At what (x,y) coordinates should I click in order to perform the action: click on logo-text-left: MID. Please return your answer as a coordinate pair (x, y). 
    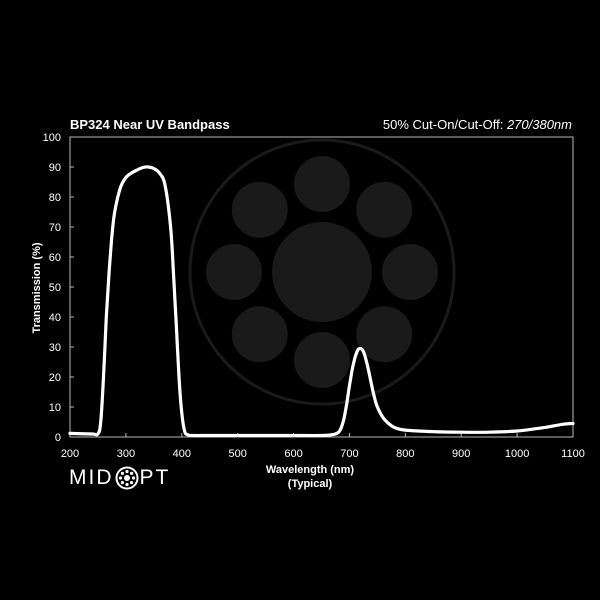
    Looking at the image, I should click on (91, 477).